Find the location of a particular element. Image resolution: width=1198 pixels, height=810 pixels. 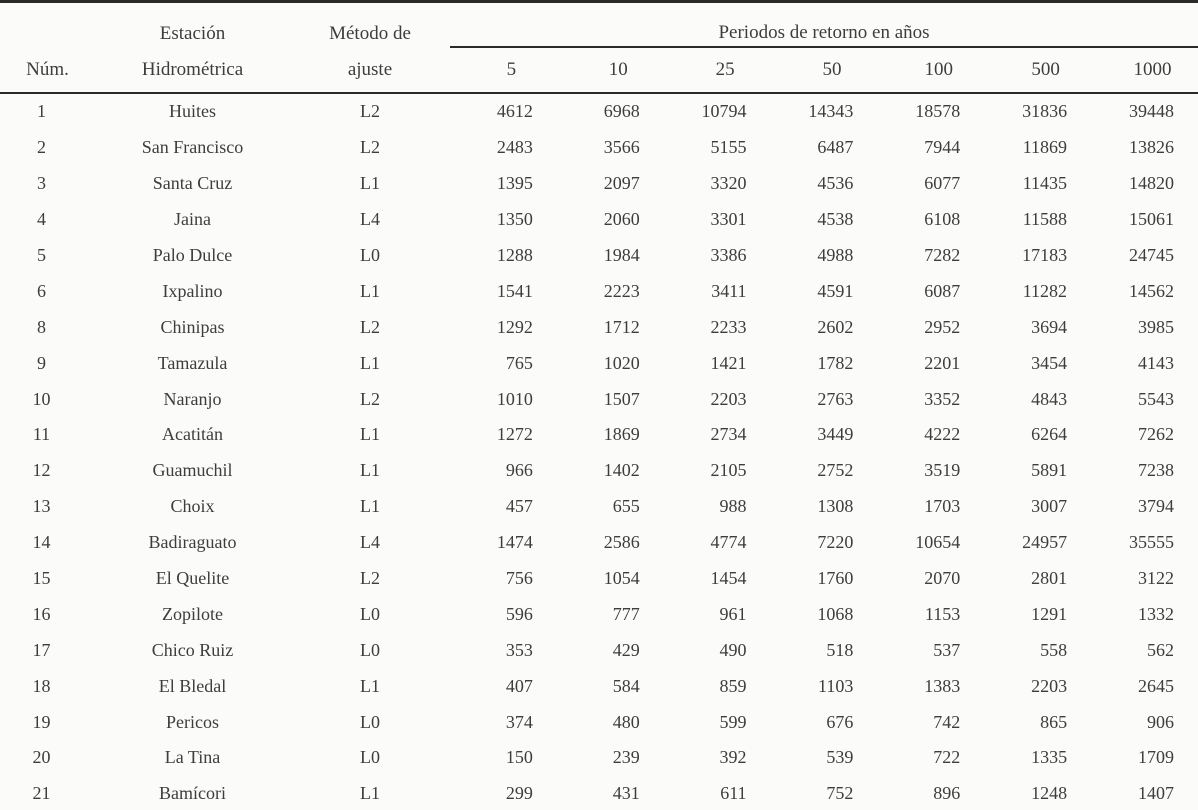

cell-station: Chico Ruiz is located at coordinates (192, 649).